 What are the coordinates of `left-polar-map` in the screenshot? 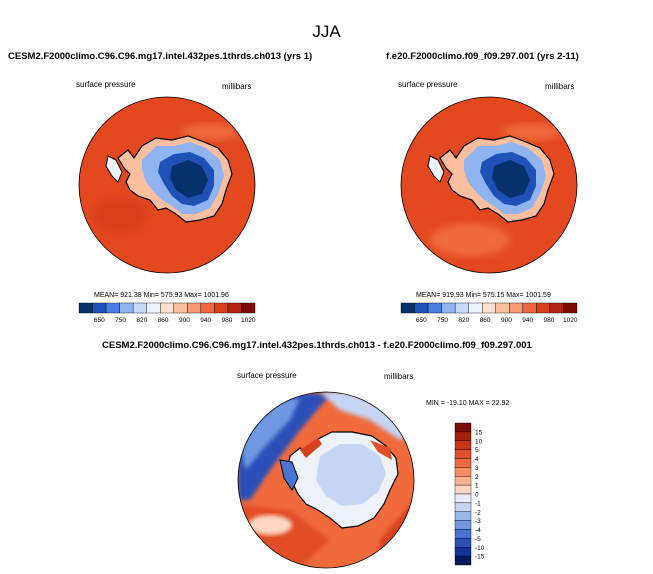 It's located at (167, 185).